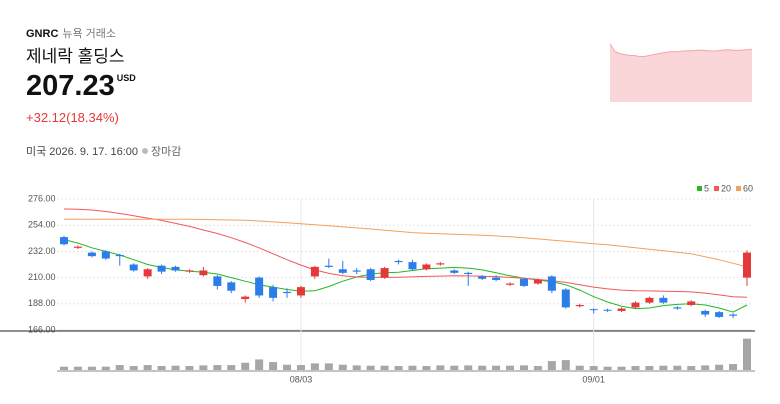  What do you see at coordinates (42, 198) in the screenshot?
I see `y-tick-label: 276.00` at bounding box center [42, 198].